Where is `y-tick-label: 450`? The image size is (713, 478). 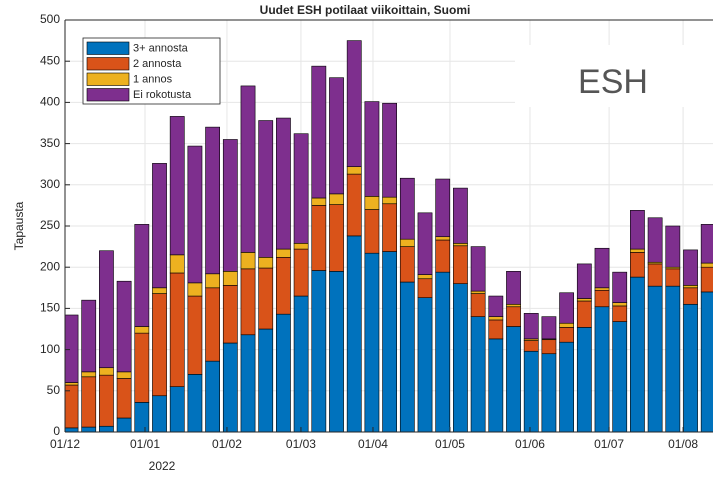
y-tick-label: 450 is located at coordinates (50, 60).